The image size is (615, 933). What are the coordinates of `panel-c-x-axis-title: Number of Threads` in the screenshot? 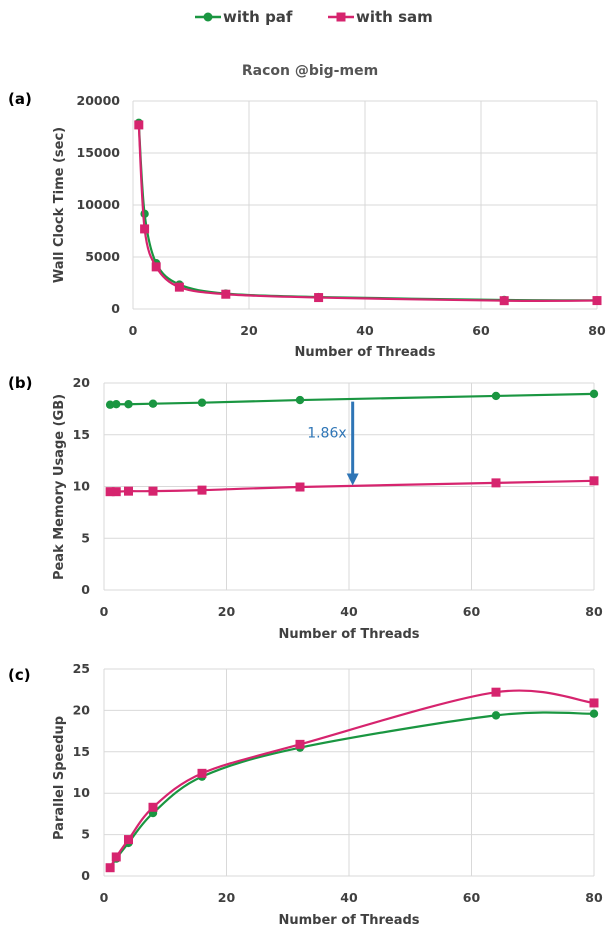 It's located at (348, 920).